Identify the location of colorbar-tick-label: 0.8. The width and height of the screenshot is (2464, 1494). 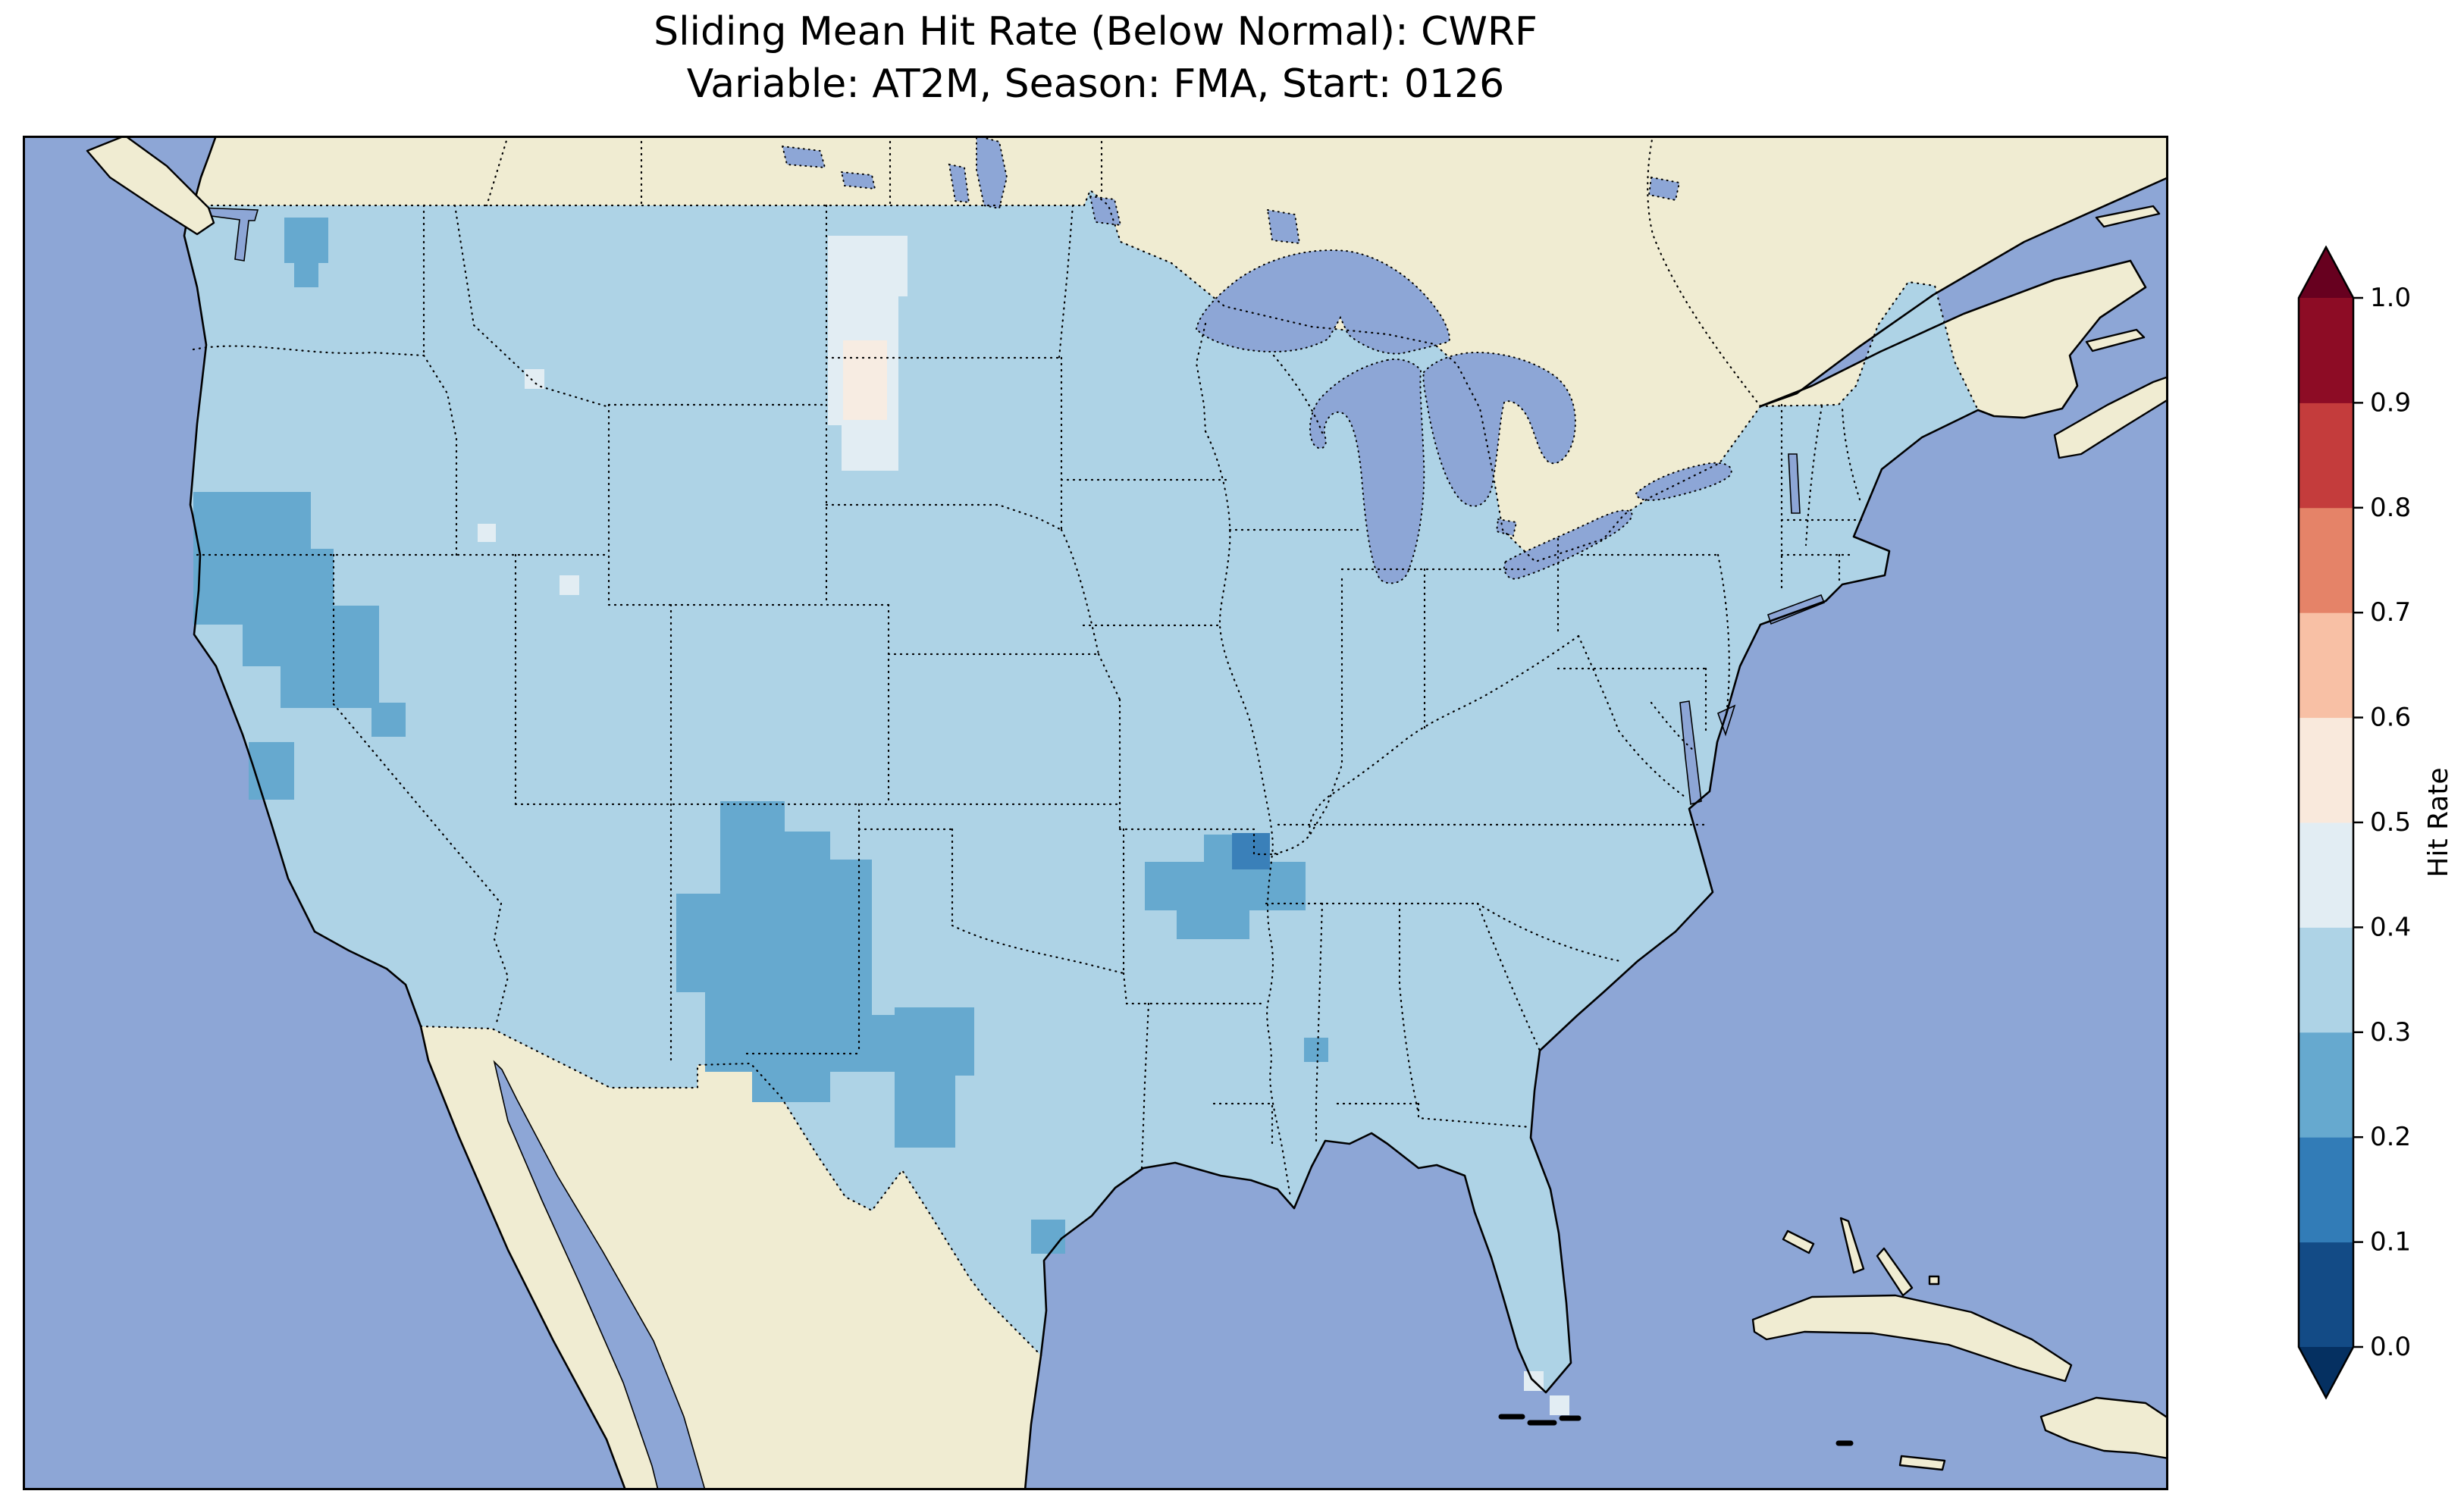
(2391, 508).